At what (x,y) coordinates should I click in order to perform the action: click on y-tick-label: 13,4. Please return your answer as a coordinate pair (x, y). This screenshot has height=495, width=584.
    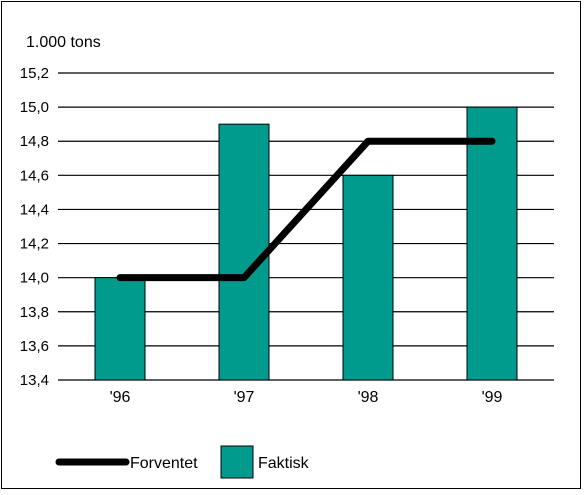
    Looking at the image, I should click on (34, 380).